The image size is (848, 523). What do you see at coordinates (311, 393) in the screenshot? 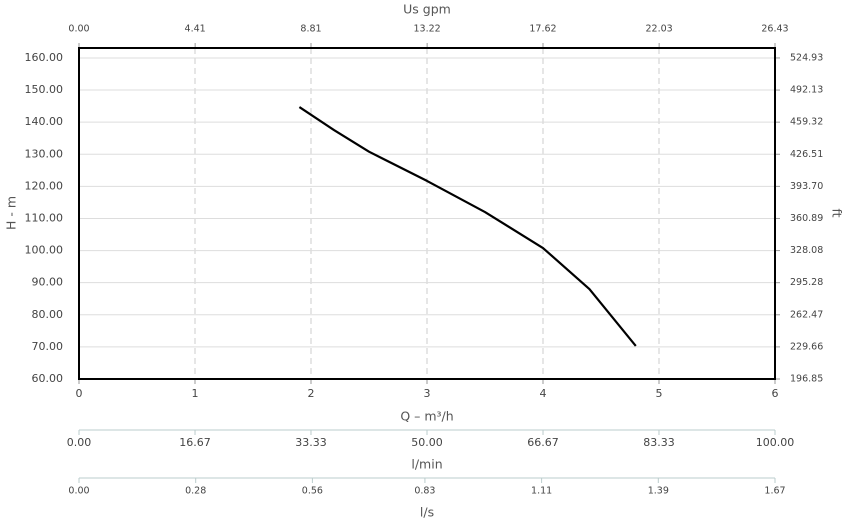
I see `x-tick-label: 2` at bounding box center [311, 393].